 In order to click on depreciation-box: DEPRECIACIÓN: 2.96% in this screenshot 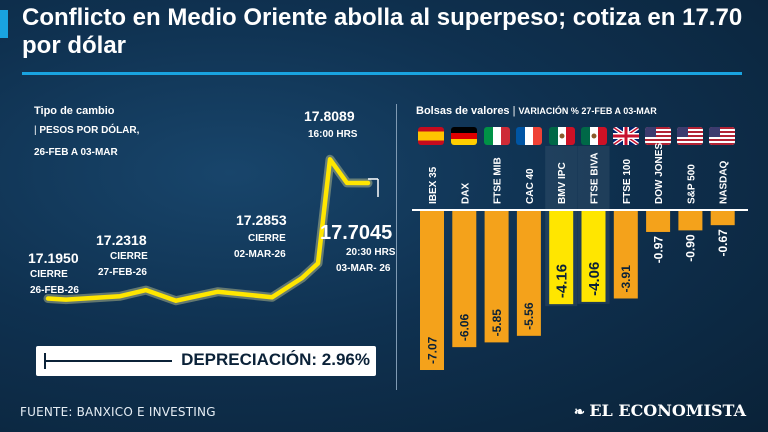, I will do `click(206, 361)`.